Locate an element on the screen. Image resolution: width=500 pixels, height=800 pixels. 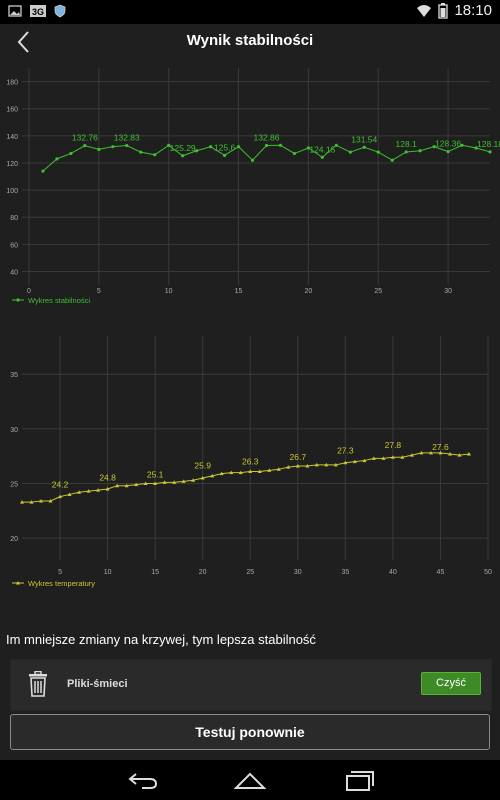
navigation-bar is located at coordinates (250, 780).